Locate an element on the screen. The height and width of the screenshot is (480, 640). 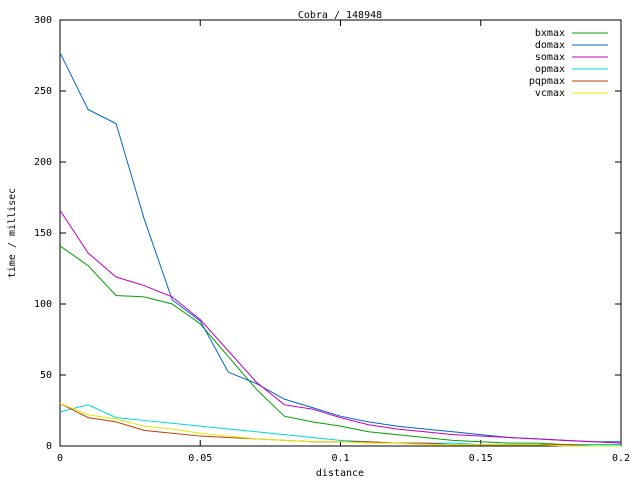
y-tick-label: 300 is located at coordinates (43, 20).